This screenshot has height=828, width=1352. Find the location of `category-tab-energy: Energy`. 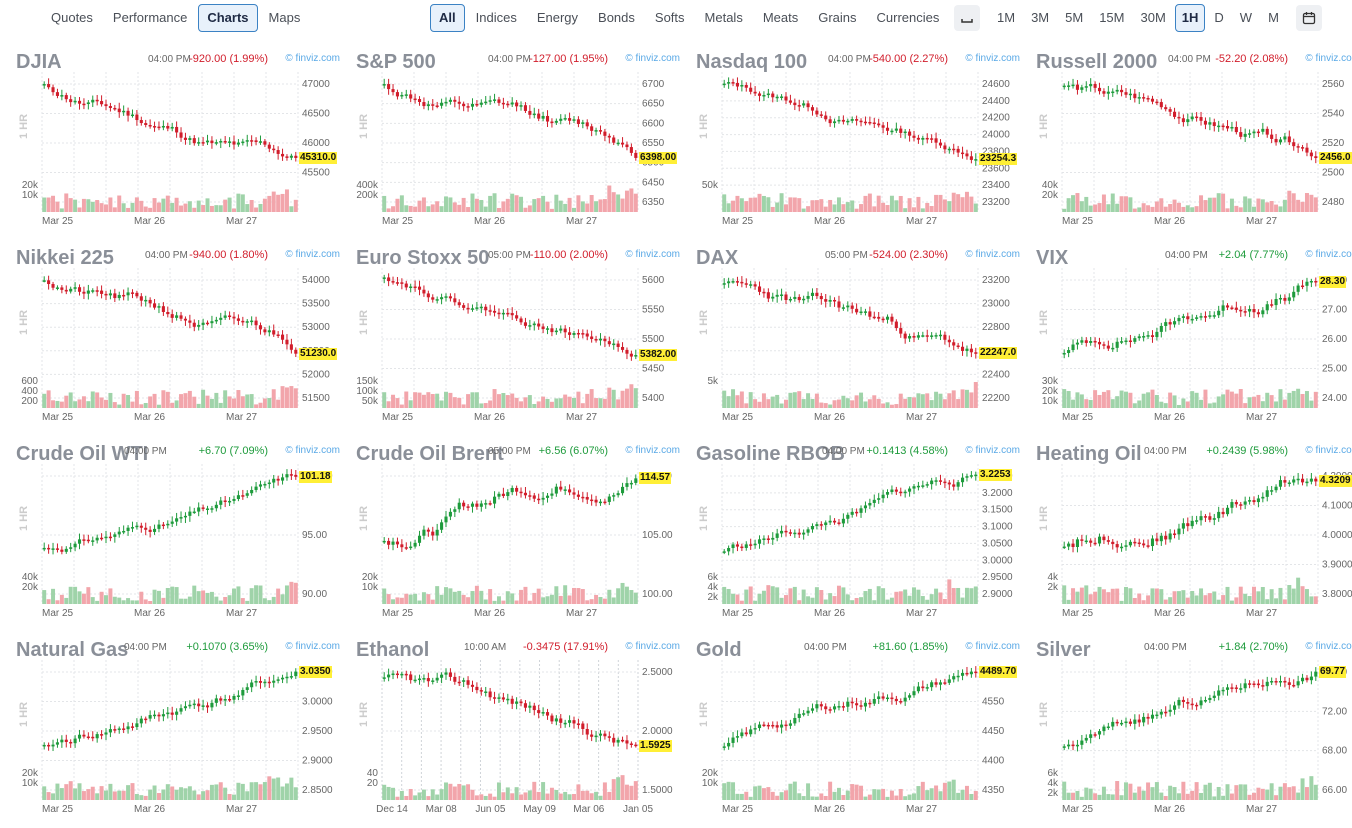

category-tab-energy: Energy is located at coordinates (557, 17).